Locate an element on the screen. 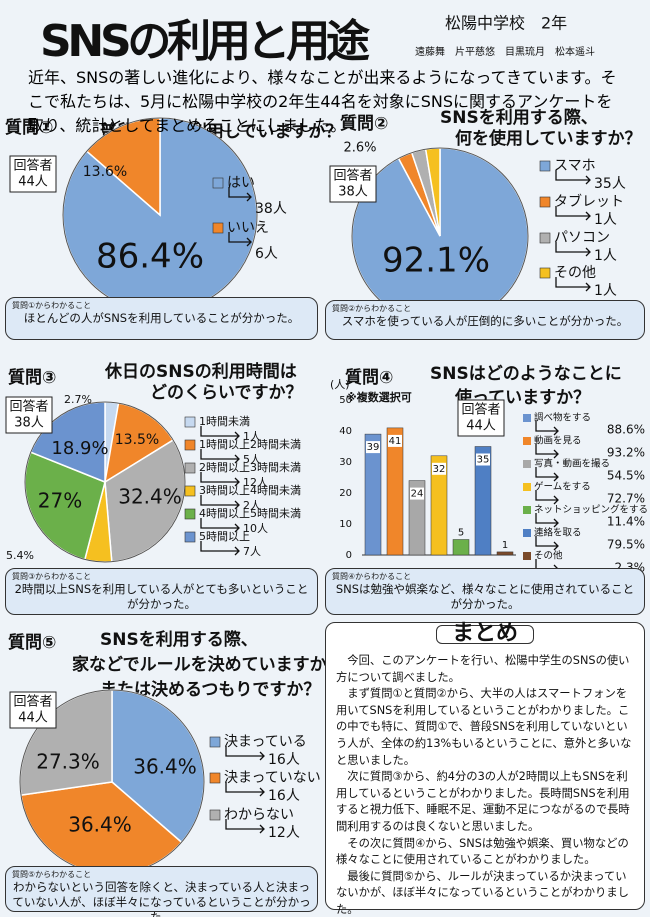  authors: 遠藤舞 片平慈悠 目黒琉月 松本遥斗 is located at coordinates (505, 51).